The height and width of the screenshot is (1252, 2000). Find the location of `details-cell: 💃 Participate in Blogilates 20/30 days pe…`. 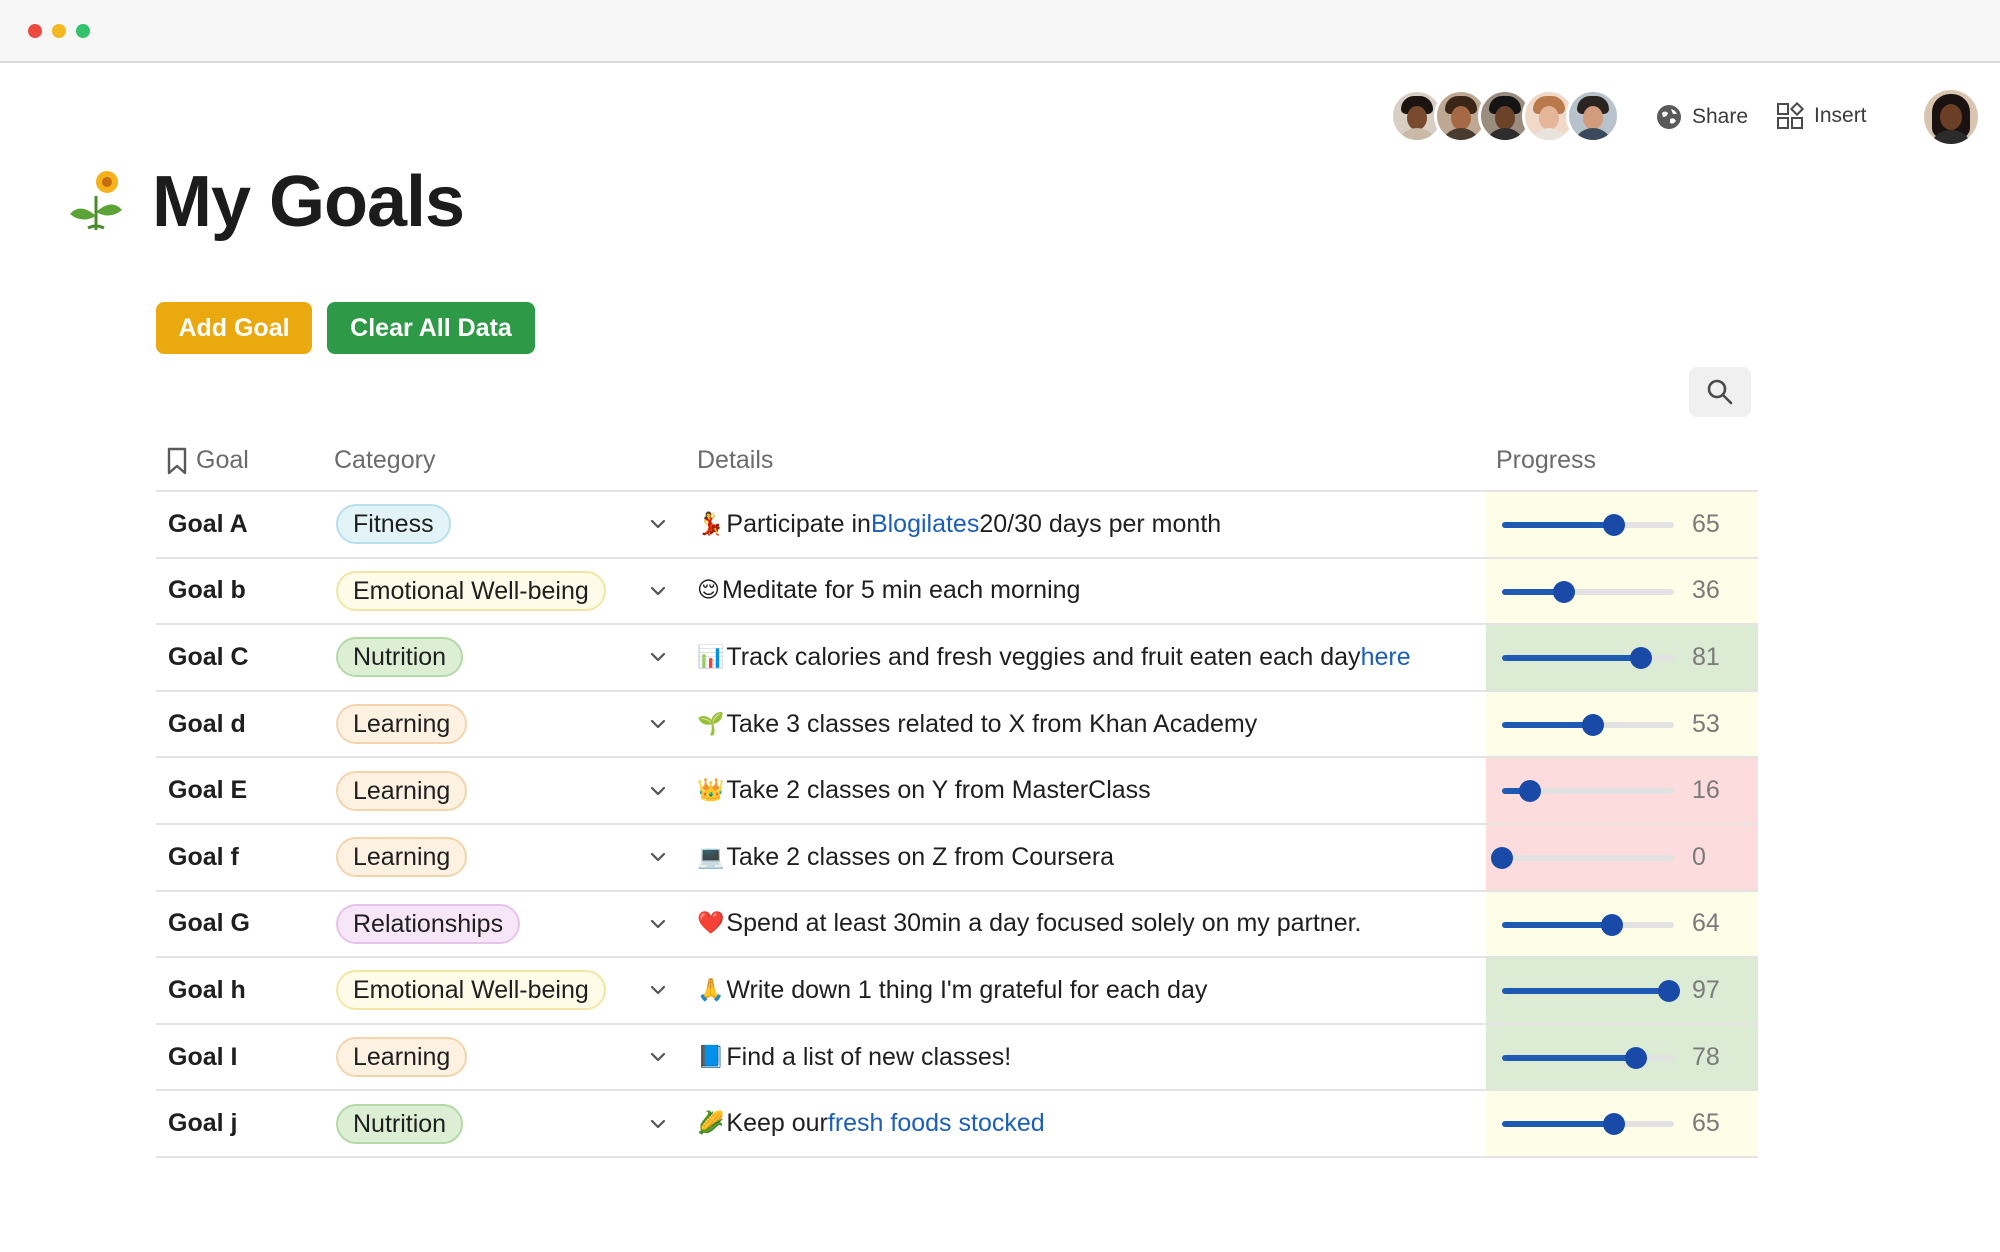

details-cell: 💃 Participate in Blogilates 20/30 days pe… is located at coordinates (959, 524).